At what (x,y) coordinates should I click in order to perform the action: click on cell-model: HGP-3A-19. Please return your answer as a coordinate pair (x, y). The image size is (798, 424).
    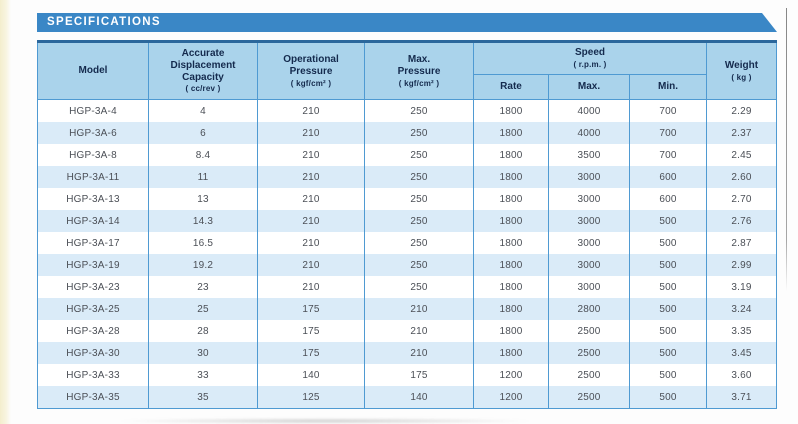
    Looking at the image, I should click on (93, 265).